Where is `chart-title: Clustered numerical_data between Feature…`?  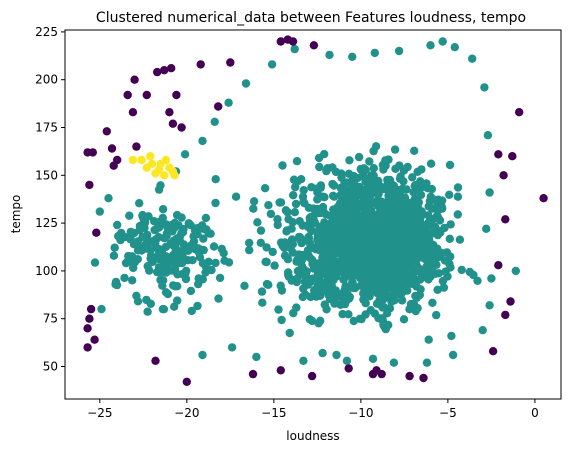
chart-title: Clustered numerical_data between Feature… is located at coordinates (311, 18).